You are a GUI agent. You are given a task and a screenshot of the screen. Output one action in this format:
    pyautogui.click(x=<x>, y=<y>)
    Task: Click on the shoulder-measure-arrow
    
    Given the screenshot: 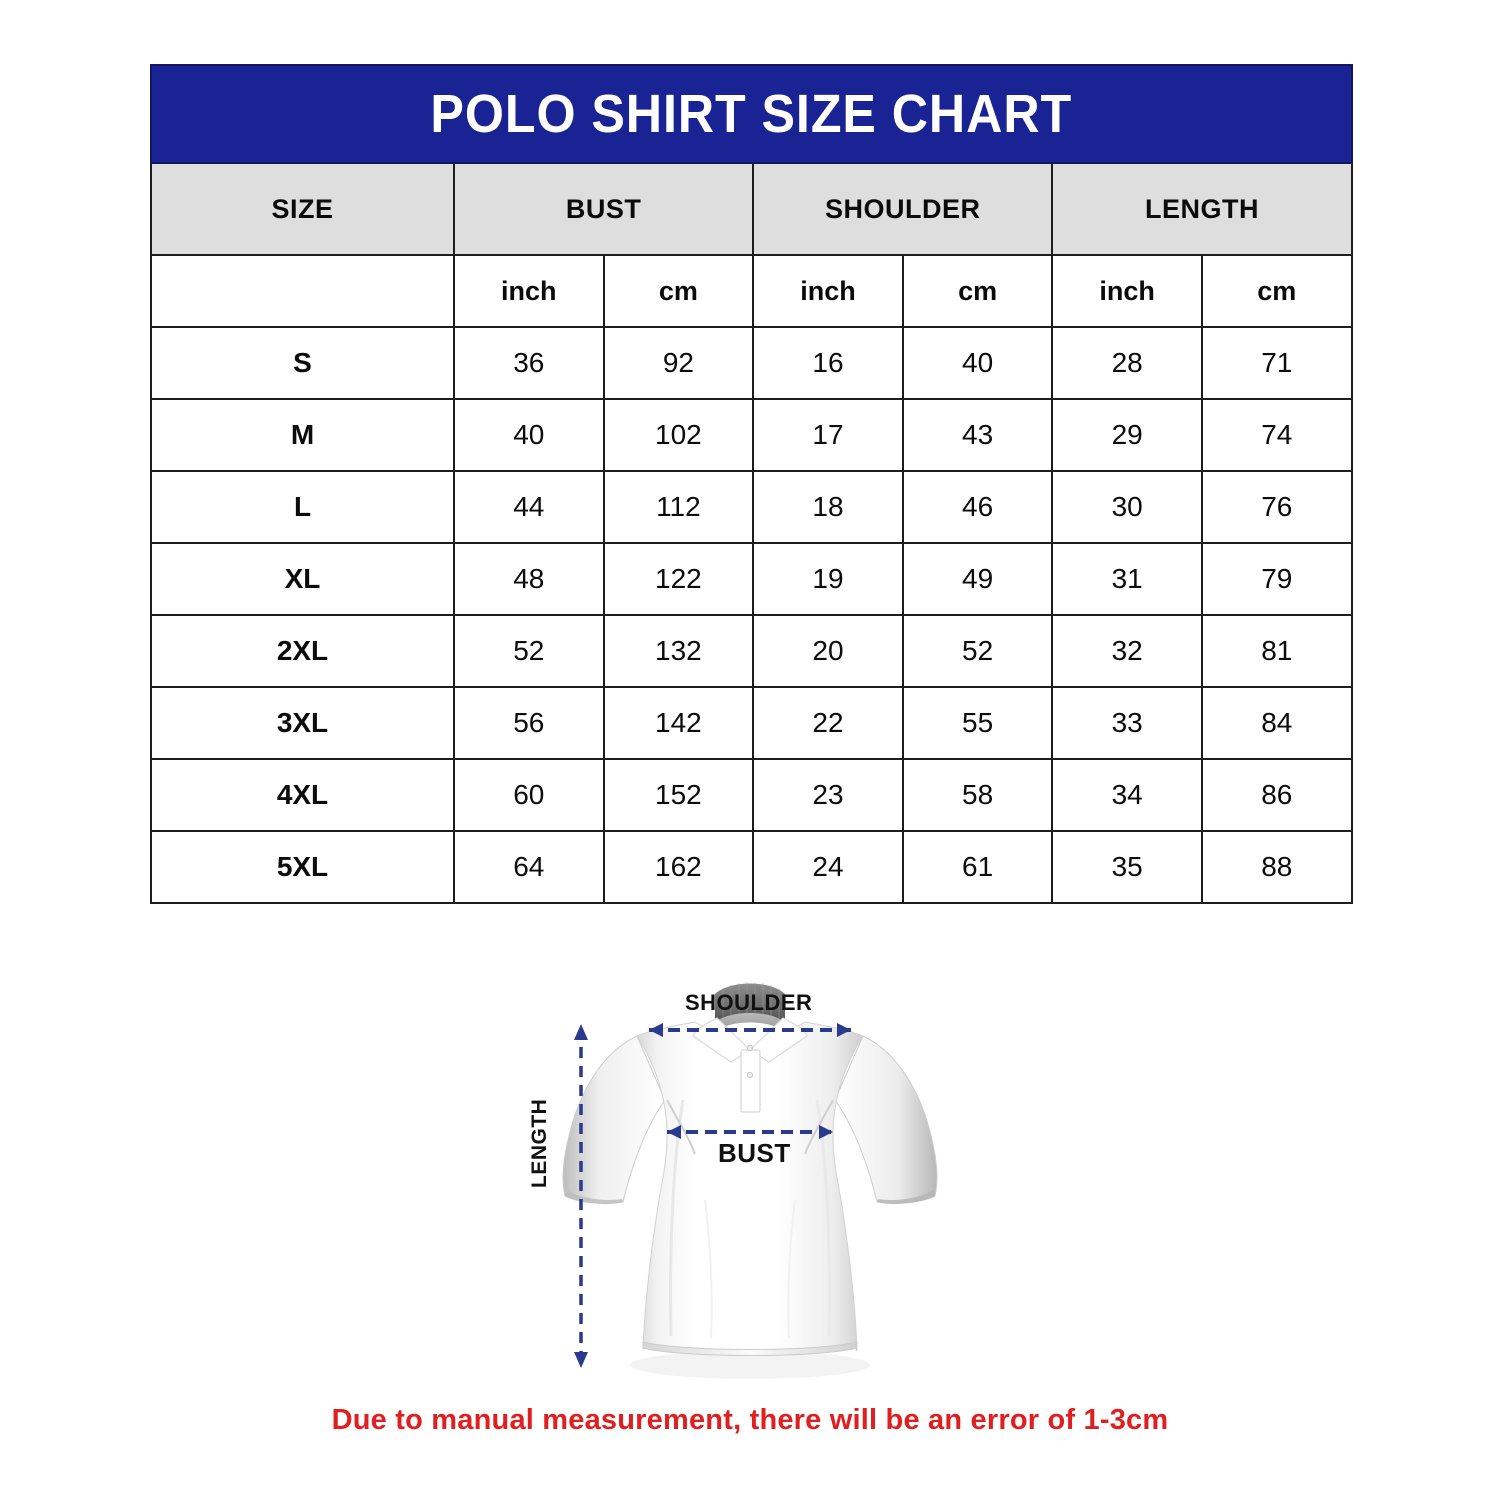 What is the action you would take?
    pyautogui.click(x=750, y=1030)
    